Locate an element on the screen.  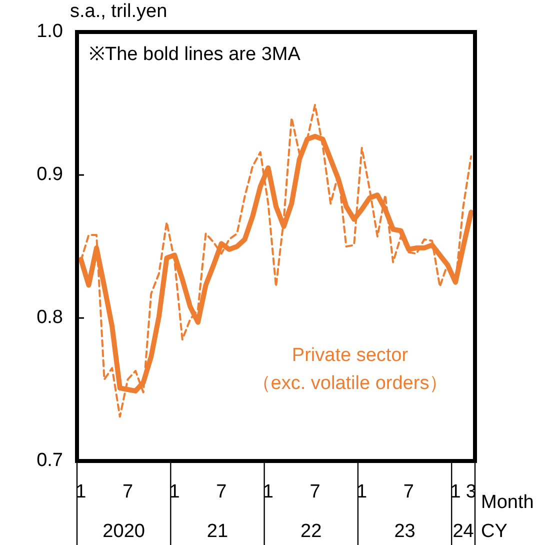
text: Month is located at coordinates (507, 503).